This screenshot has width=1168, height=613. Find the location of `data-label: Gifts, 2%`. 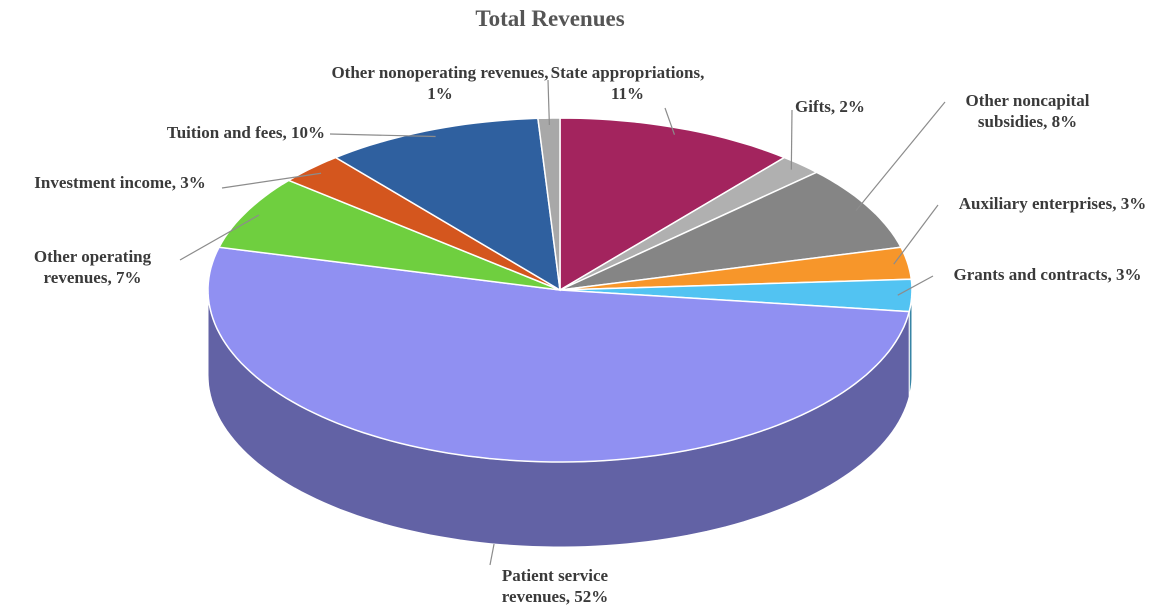

data-label: Gifts, 2% is located at coordinates (830, 106).